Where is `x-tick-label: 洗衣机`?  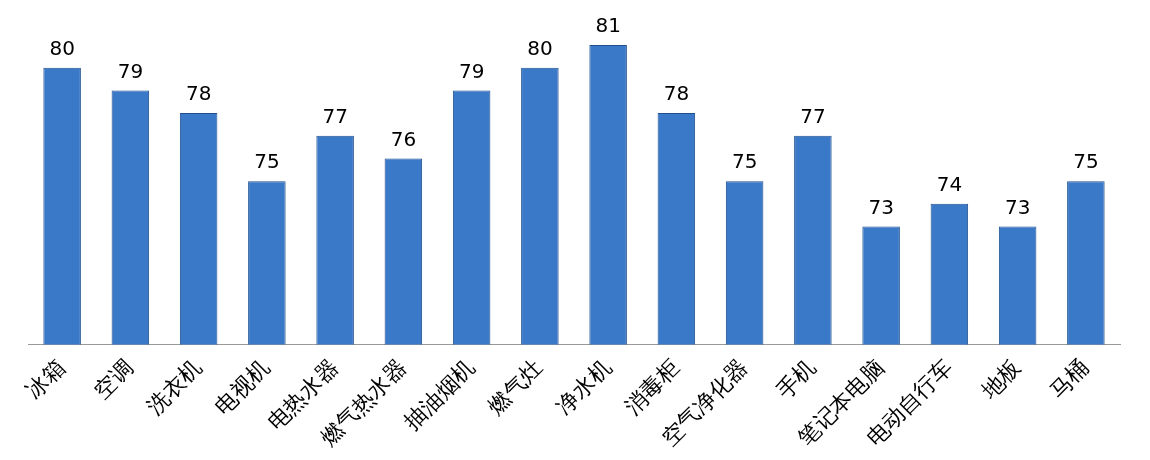
x-tick-label: 洗衣机 is located at coordinates (174, 387).